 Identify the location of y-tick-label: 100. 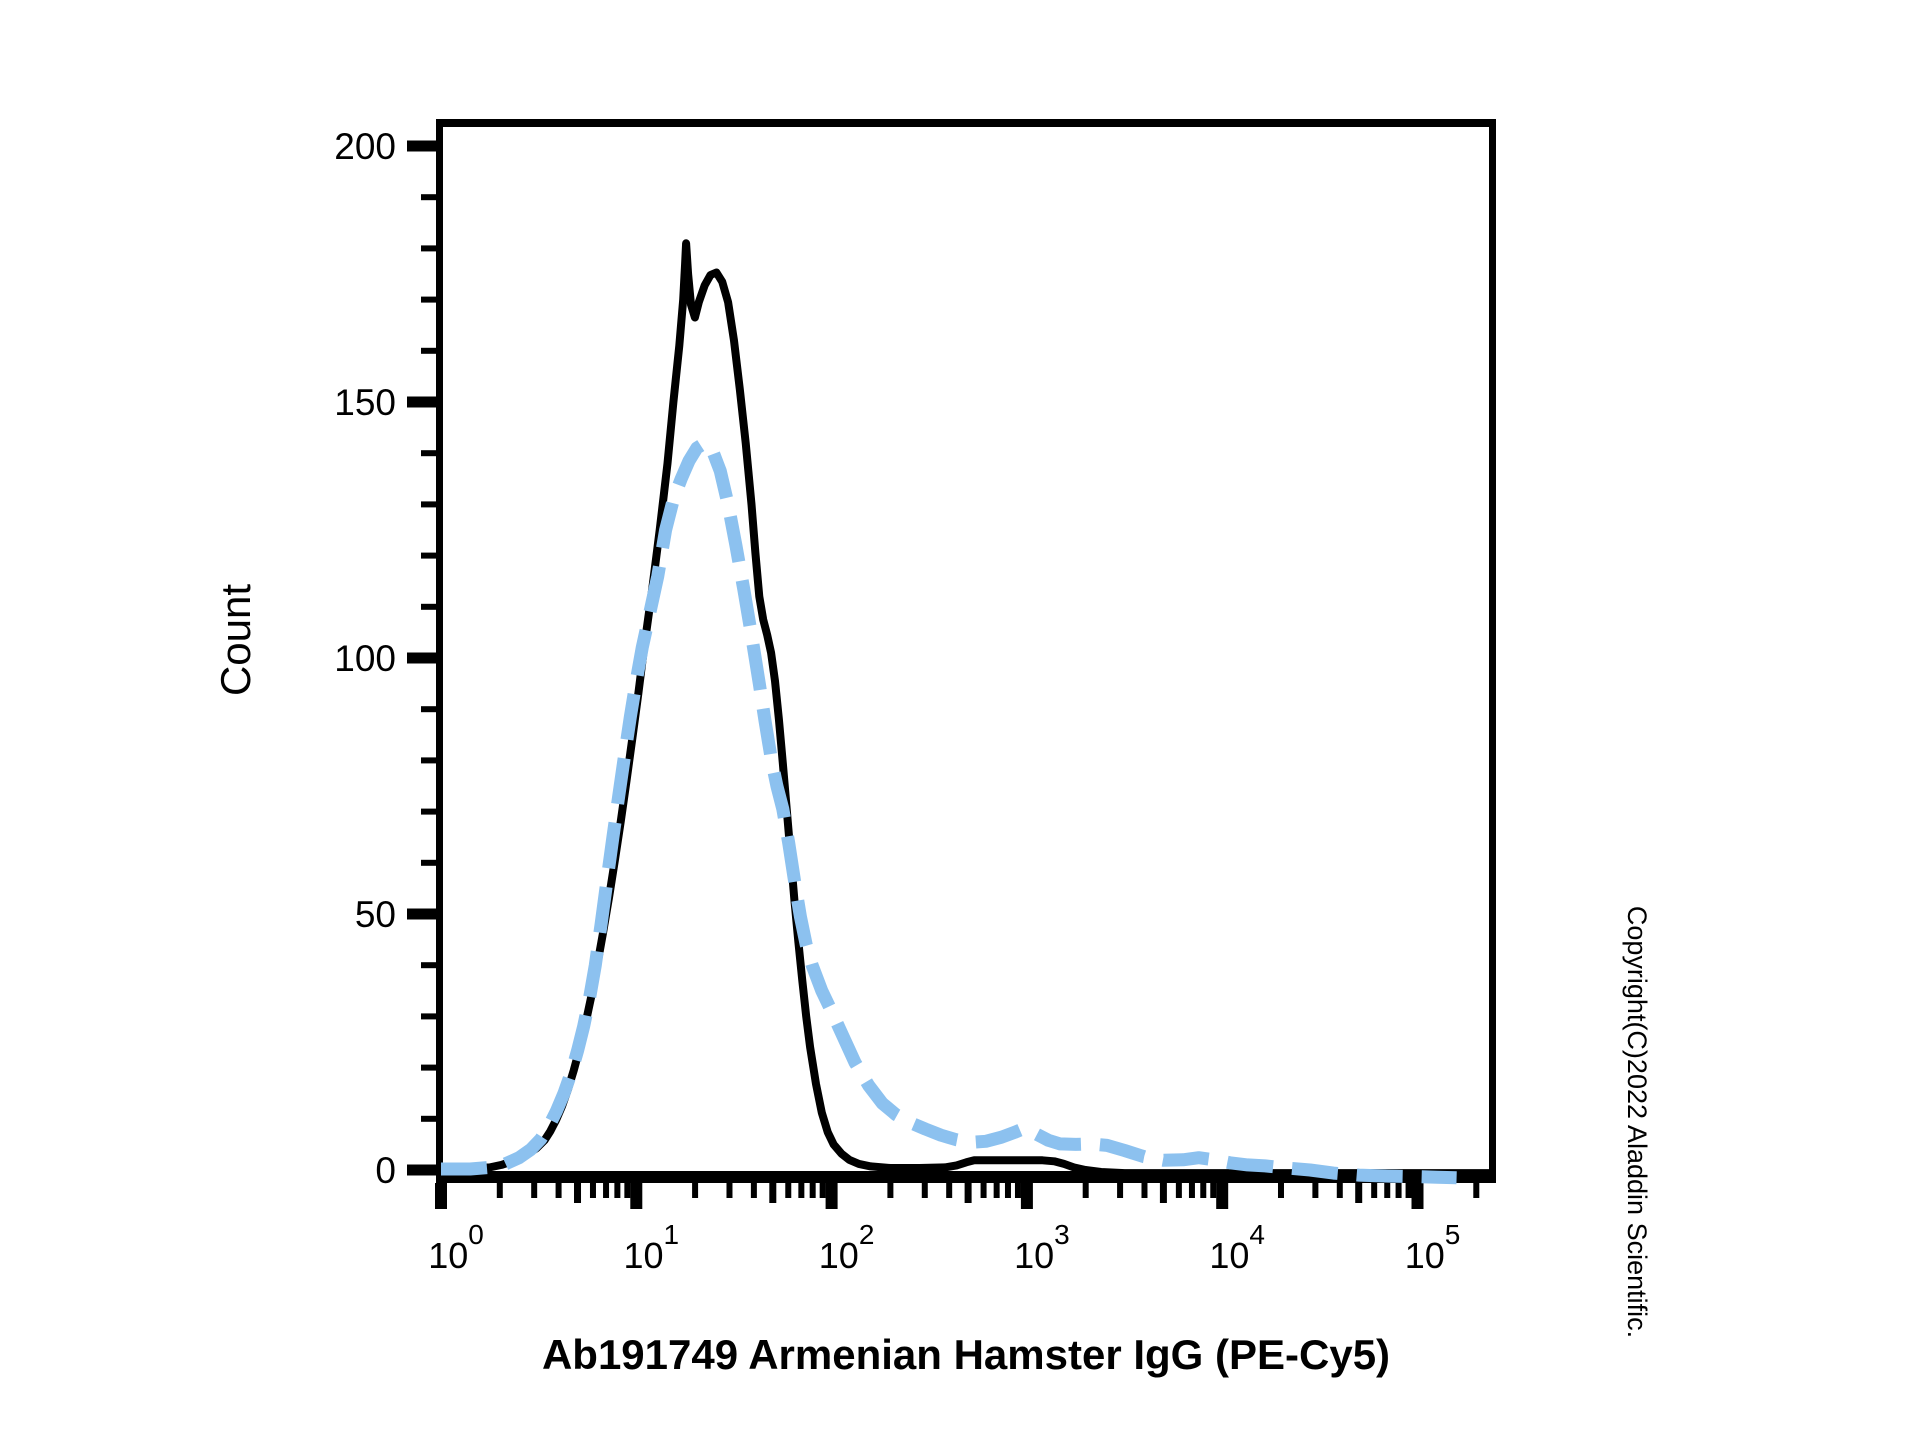
(365, 658).